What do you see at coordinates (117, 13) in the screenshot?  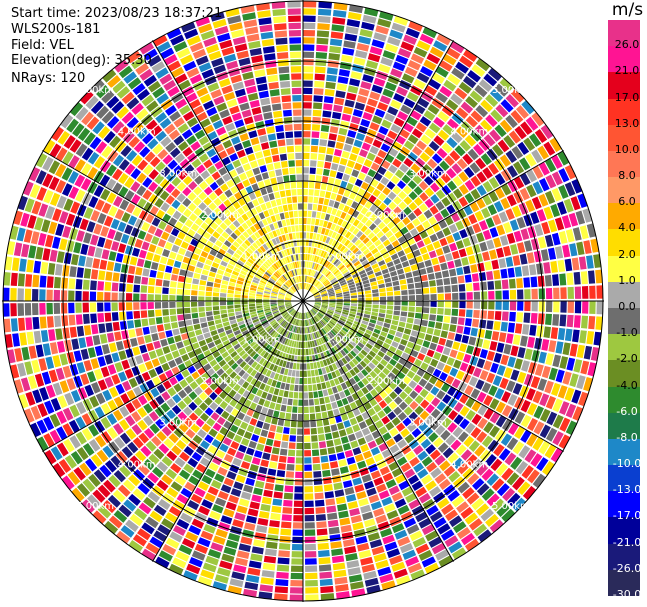 I see `start-time-label: Start time: 2023/08/23 18:37:21` at bounding box center [117, 13].